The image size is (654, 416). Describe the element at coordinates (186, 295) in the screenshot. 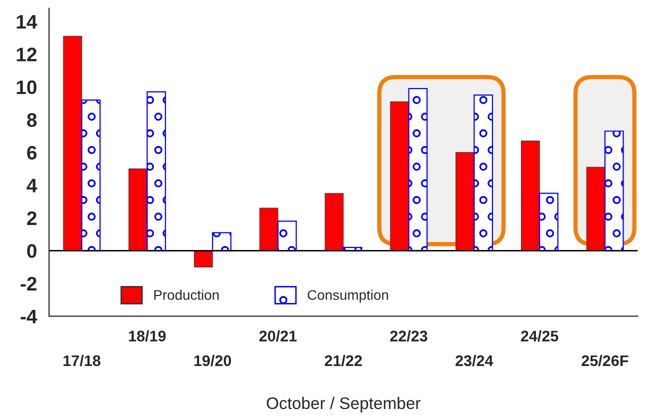

I see `legend-label: Production` at that location.